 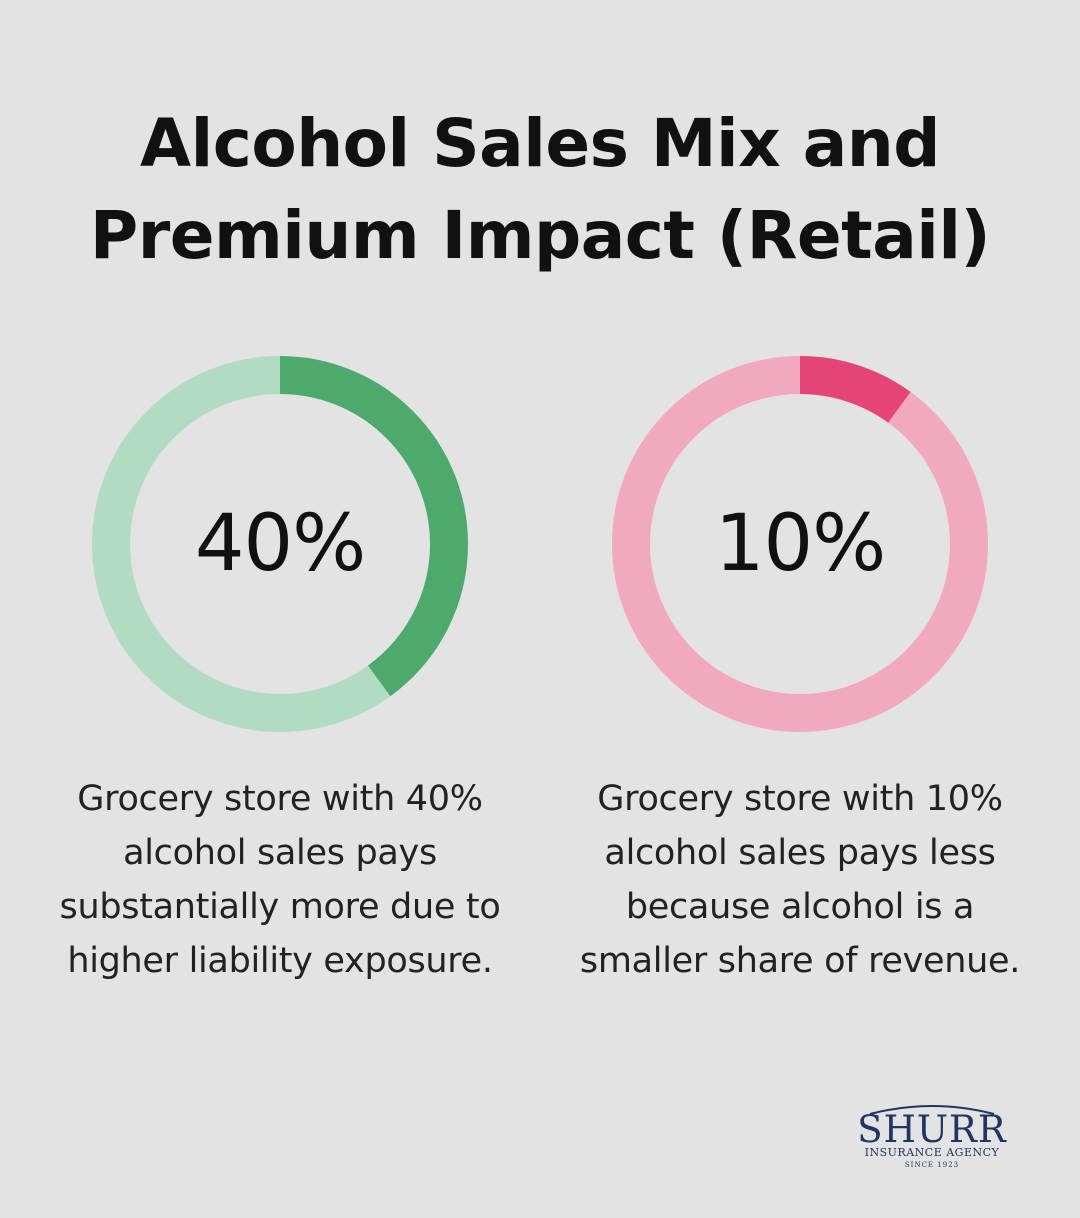 What do you see at coordinates (932, 1165) in the screenshot?
I see `logo-since: SINCE 1923` at bounding box center [932, 1165].